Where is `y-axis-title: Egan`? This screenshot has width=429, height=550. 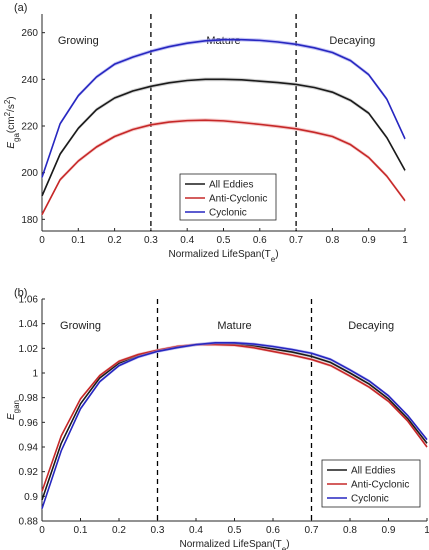
y-axis-title: Egan is located at coordinates (13, 410).